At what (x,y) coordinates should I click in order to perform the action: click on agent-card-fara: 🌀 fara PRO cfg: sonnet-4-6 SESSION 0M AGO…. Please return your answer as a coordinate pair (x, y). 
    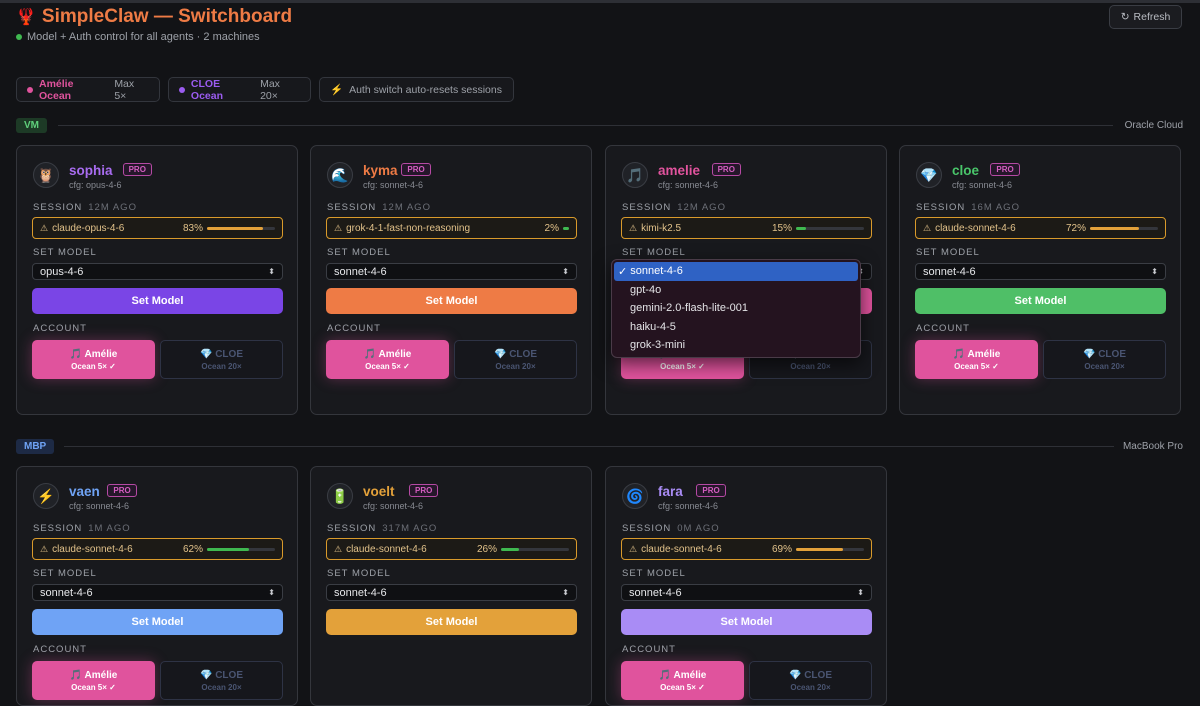
    Looking at the image, I should click on (746, 586).